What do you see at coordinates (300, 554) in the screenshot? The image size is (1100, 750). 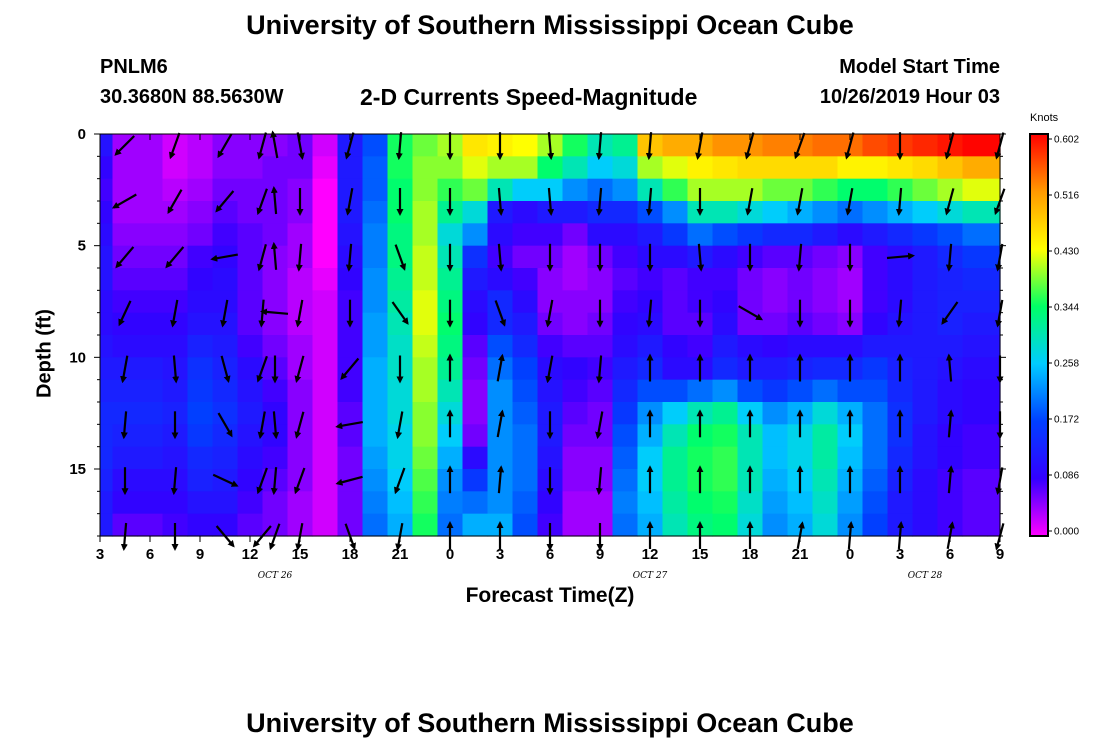 I see `x-tick-label: 15` at bounding box center [300, 554].